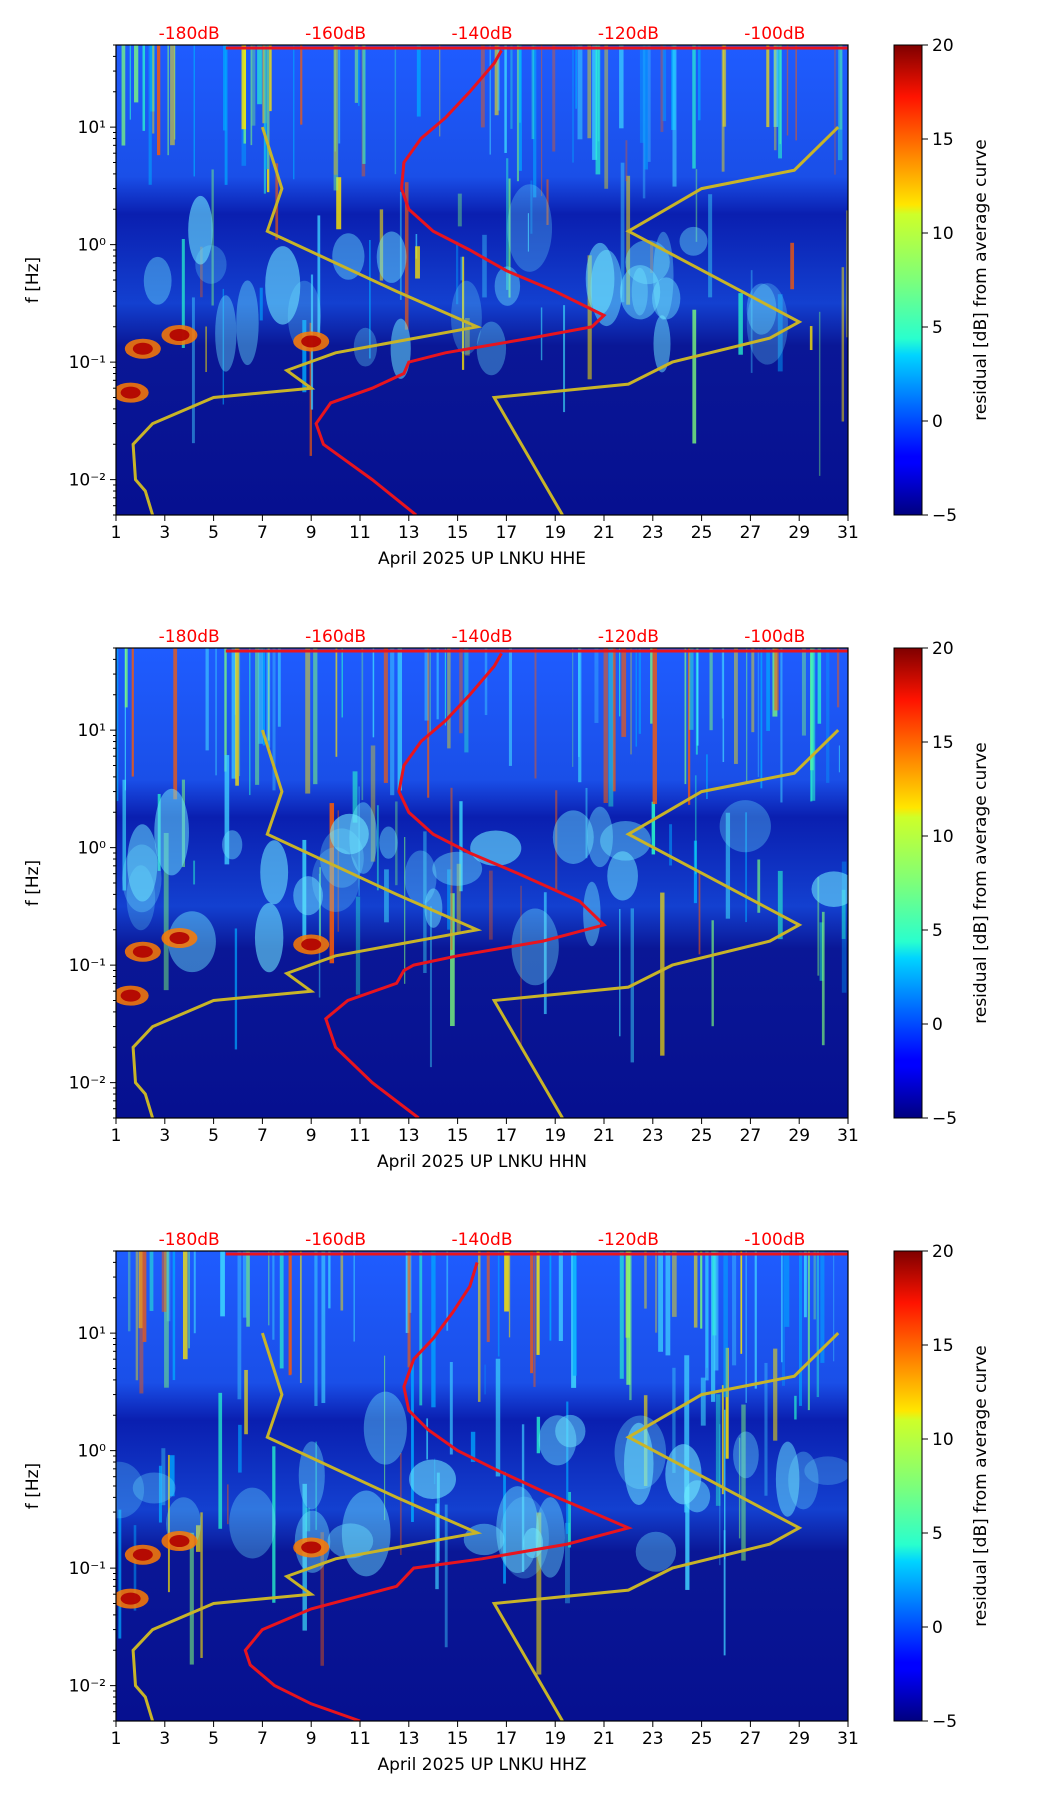 The height and width of the screenshot is (1806, 1052). Describe the element at coordinates (507, 1136) in the screenshot. I see `x-tick-label: 17` at that location.